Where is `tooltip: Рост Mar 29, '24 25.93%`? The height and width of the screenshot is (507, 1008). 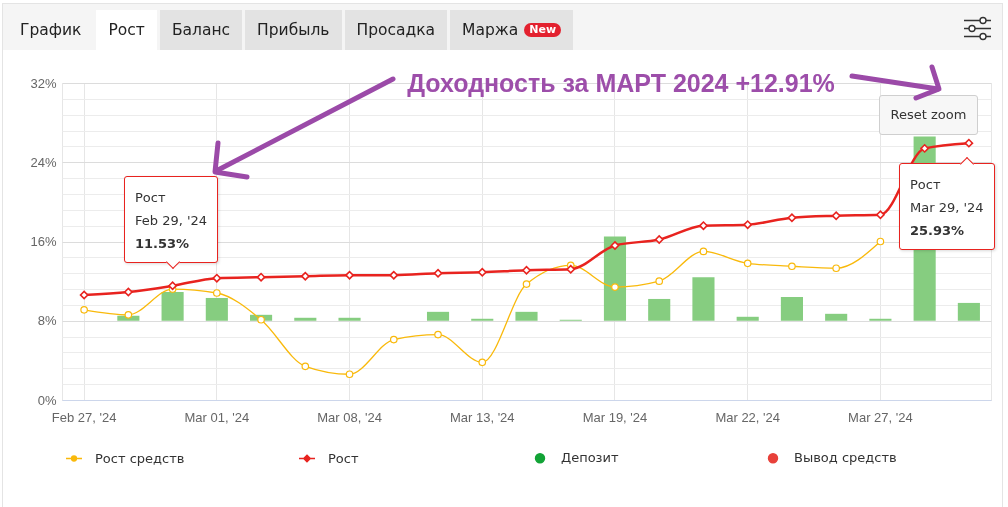
tooltip: Рост Mar 29, '24 25.93% is located at coordinates (947, 206).